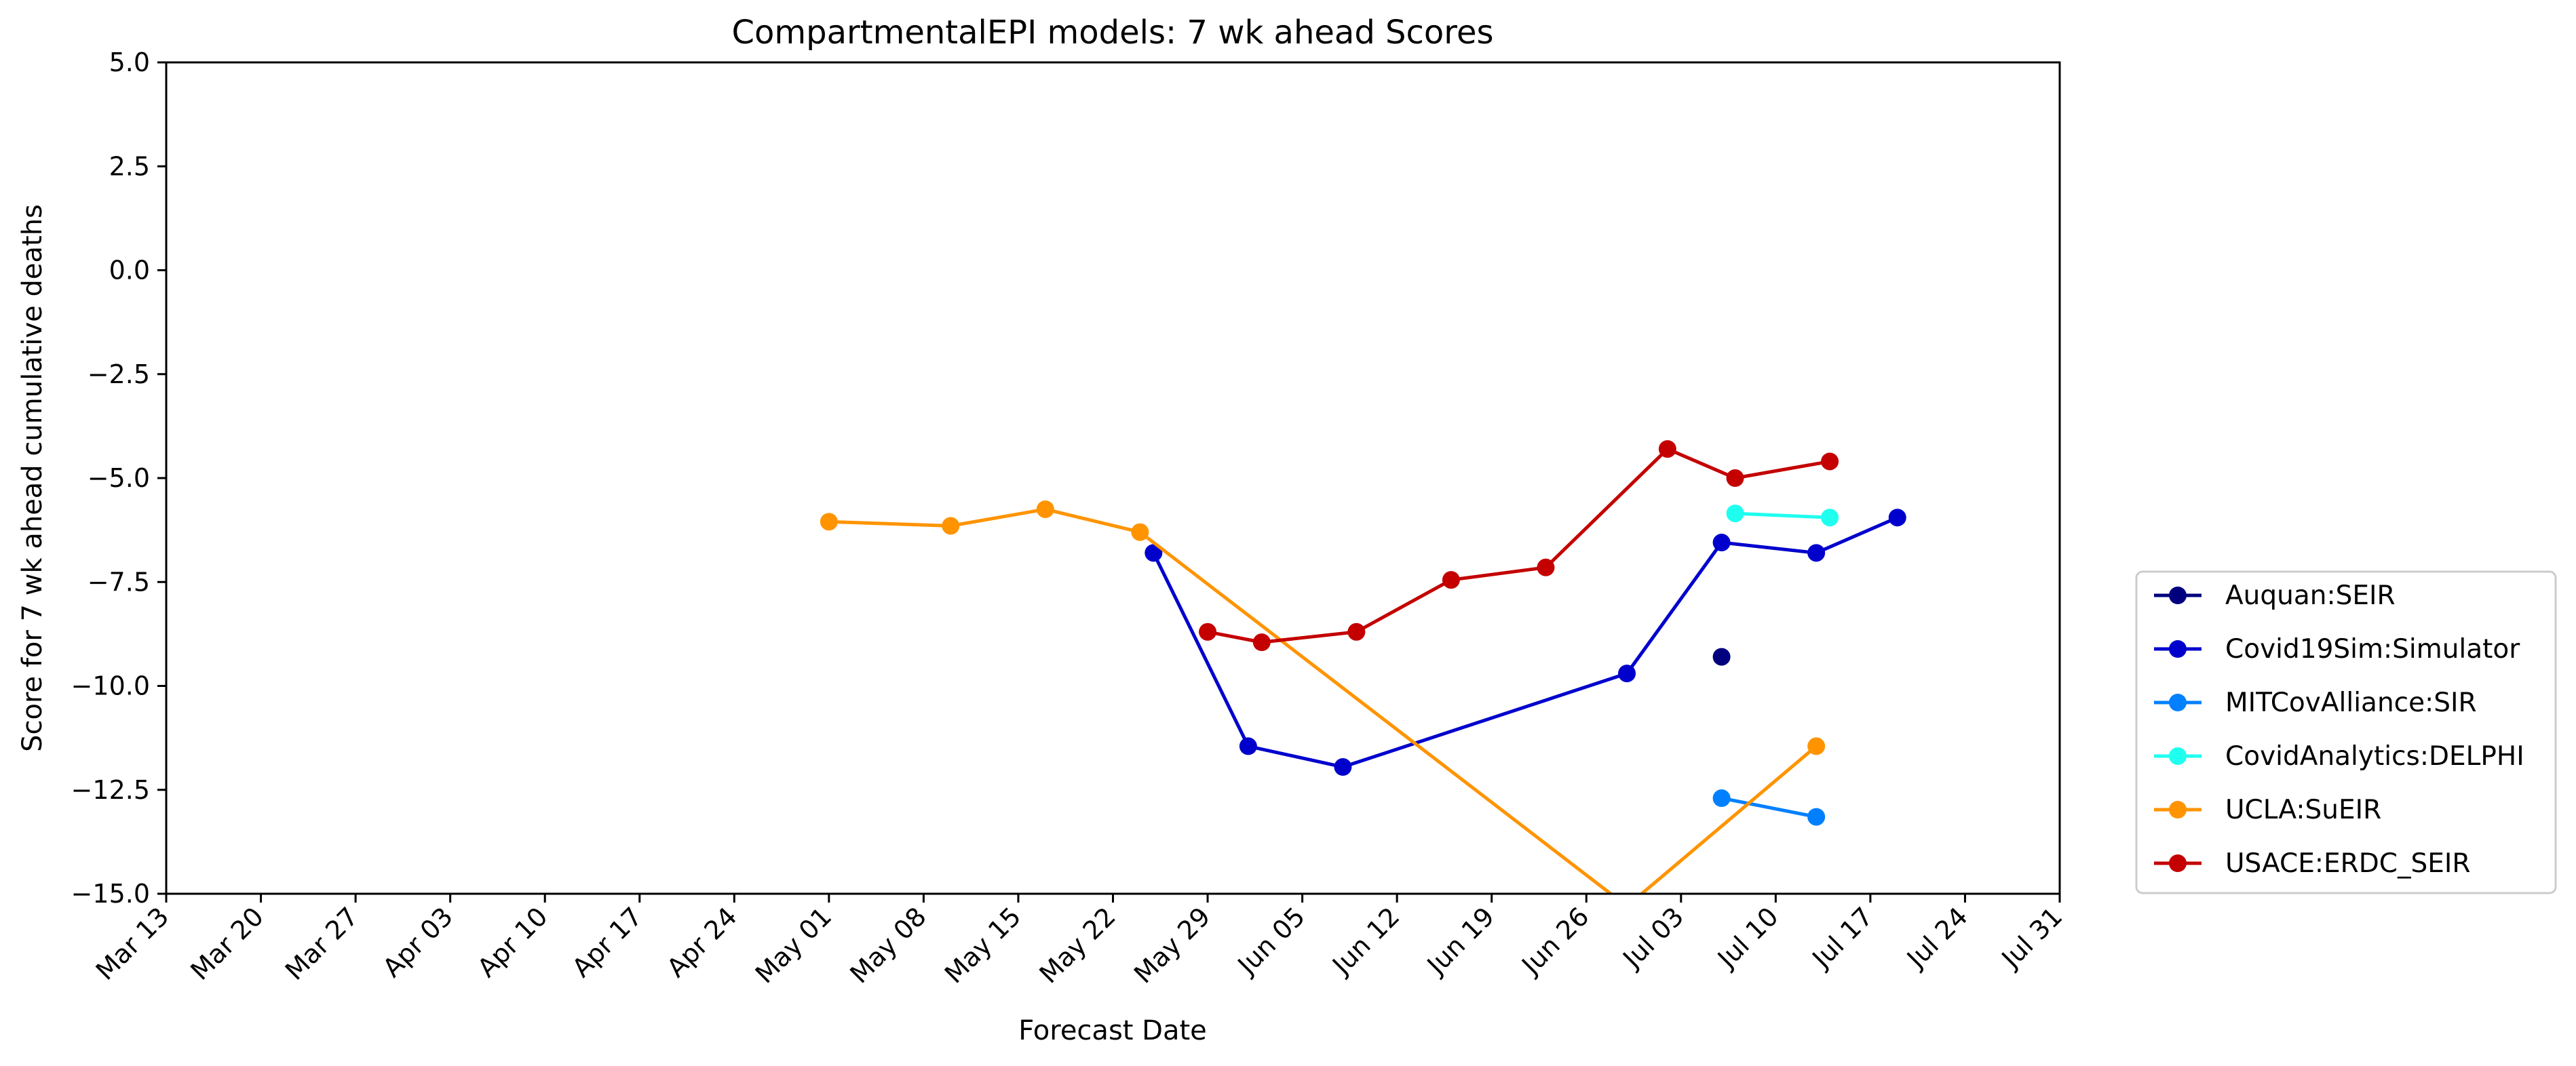  I want to click on legend-label: MITCovAlliance:SIR, so click(2351, 703).